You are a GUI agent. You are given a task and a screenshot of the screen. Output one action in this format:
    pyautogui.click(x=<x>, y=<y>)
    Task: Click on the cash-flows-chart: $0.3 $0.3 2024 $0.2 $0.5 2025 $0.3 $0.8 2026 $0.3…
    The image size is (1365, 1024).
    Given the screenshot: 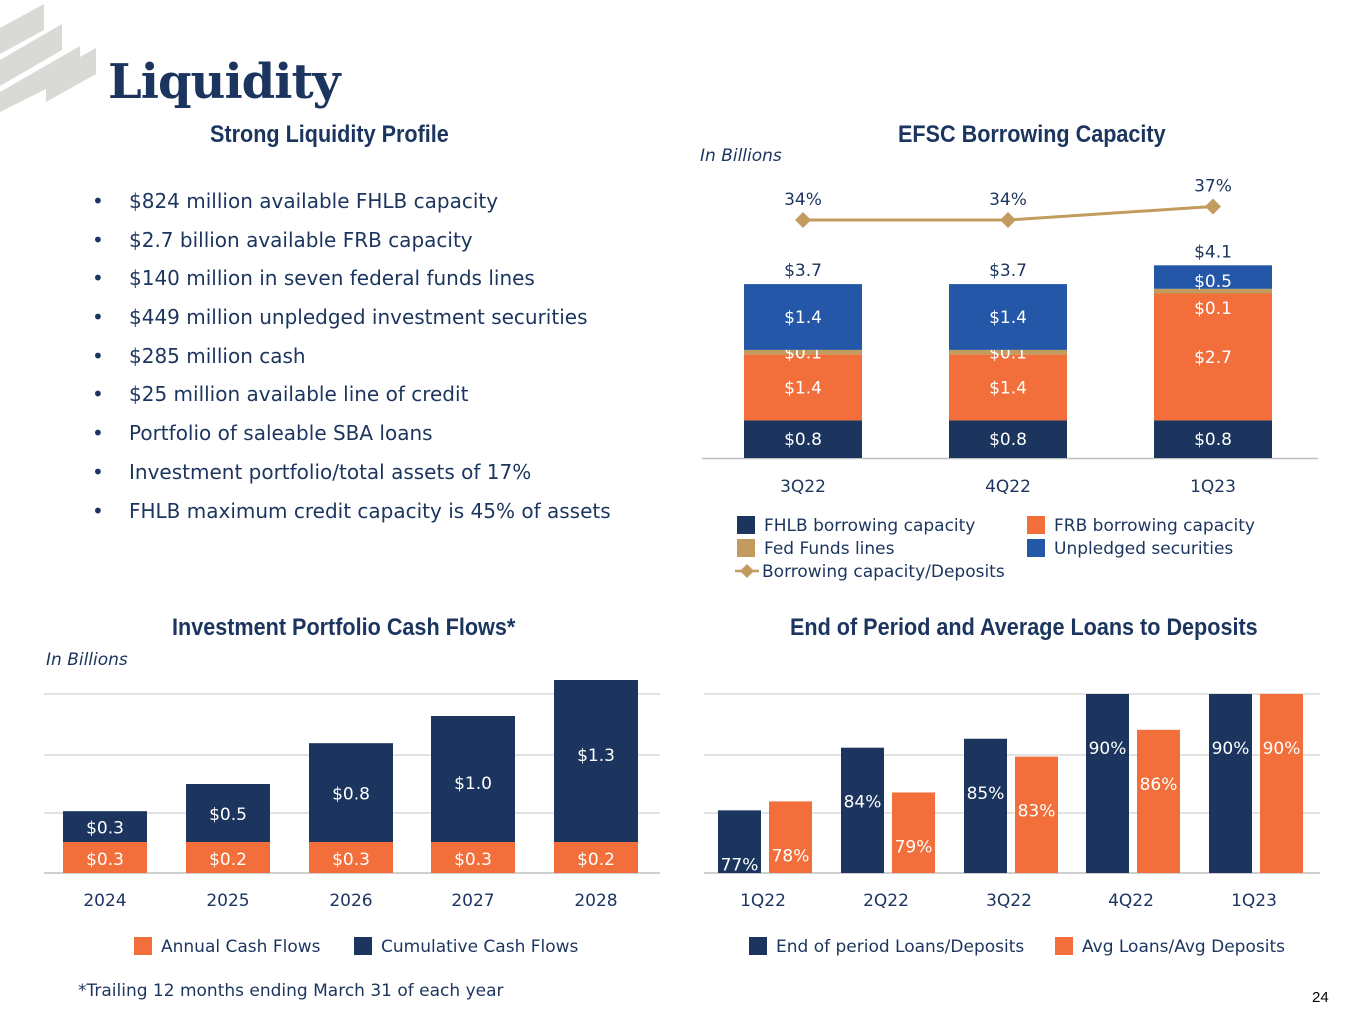 What is the action you would take?
    pyautogui.click(x=352, y=795)
    